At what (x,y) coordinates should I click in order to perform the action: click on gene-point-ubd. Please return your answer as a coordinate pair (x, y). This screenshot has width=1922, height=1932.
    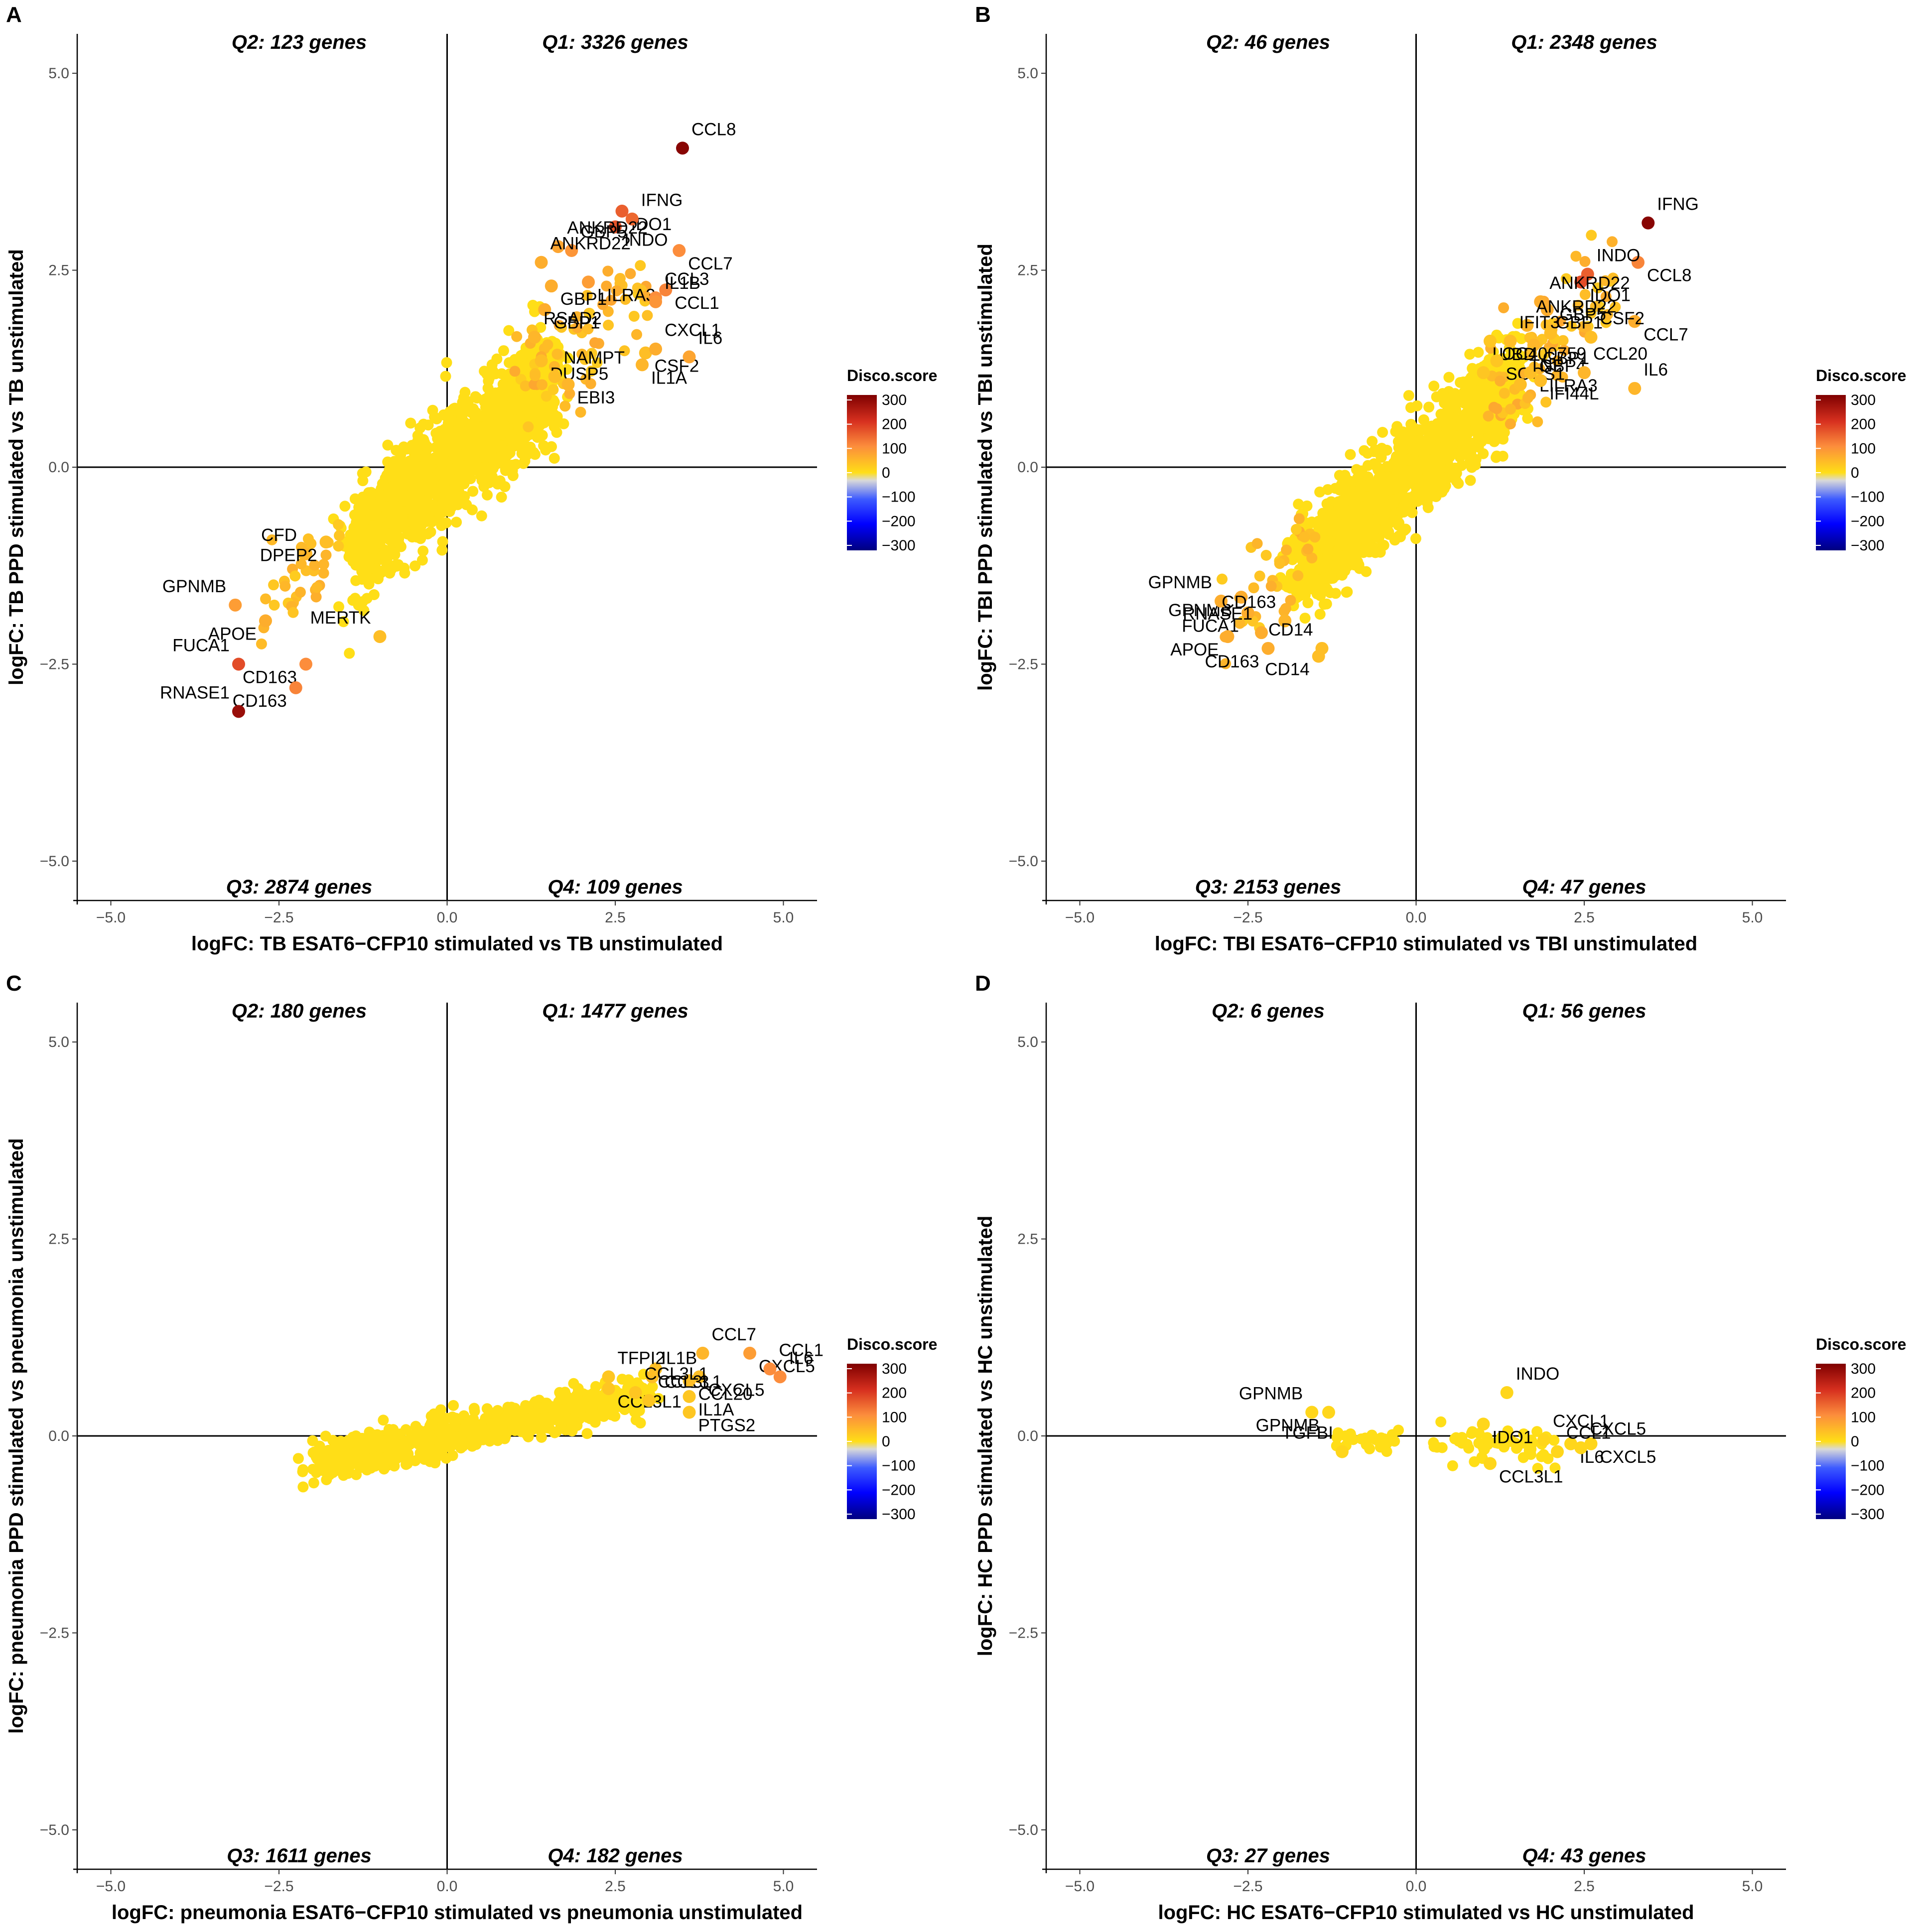
    Looking at the image, I should click on (1490, 341).